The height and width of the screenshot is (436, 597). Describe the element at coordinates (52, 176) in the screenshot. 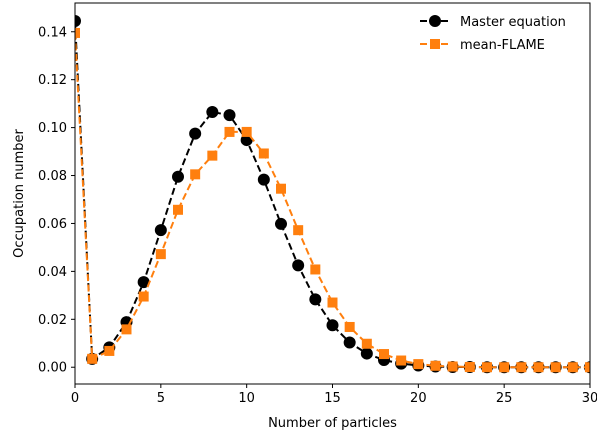

I see `y-tick-label: 0.08` at that location.